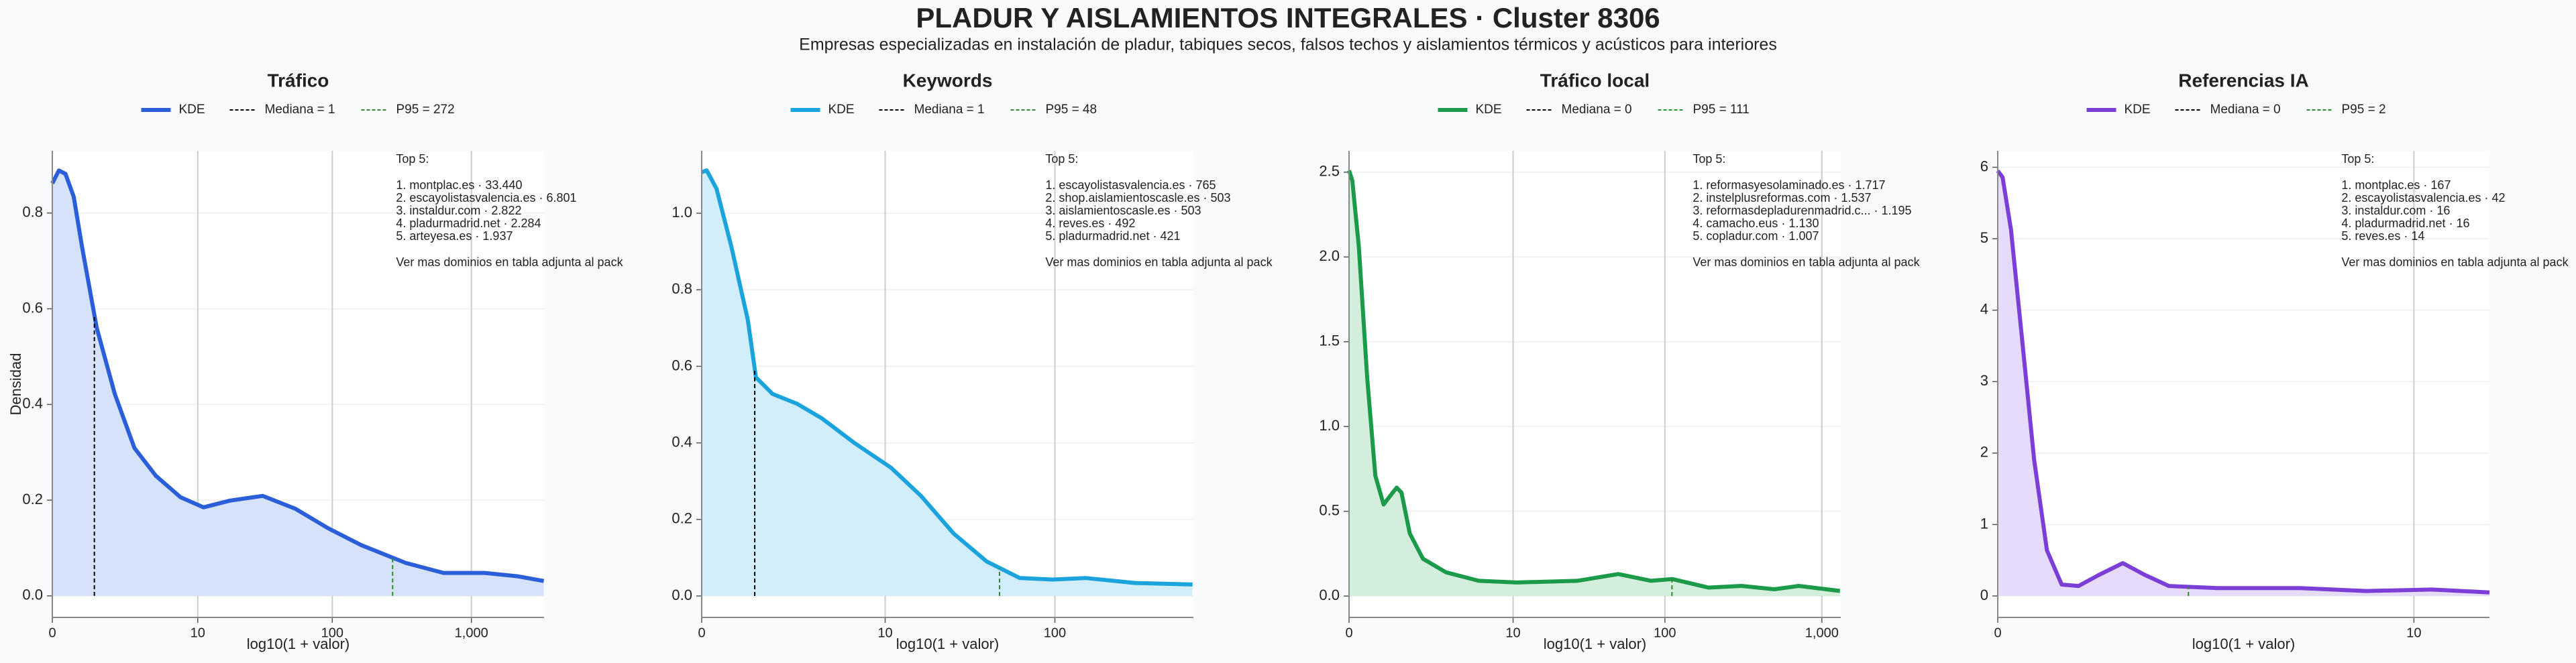  Describe the element at coordinates (486, 198) in the screenshot. I see `annotation-item: 2. escayolistasvalencia.es · 6.801` at that location.